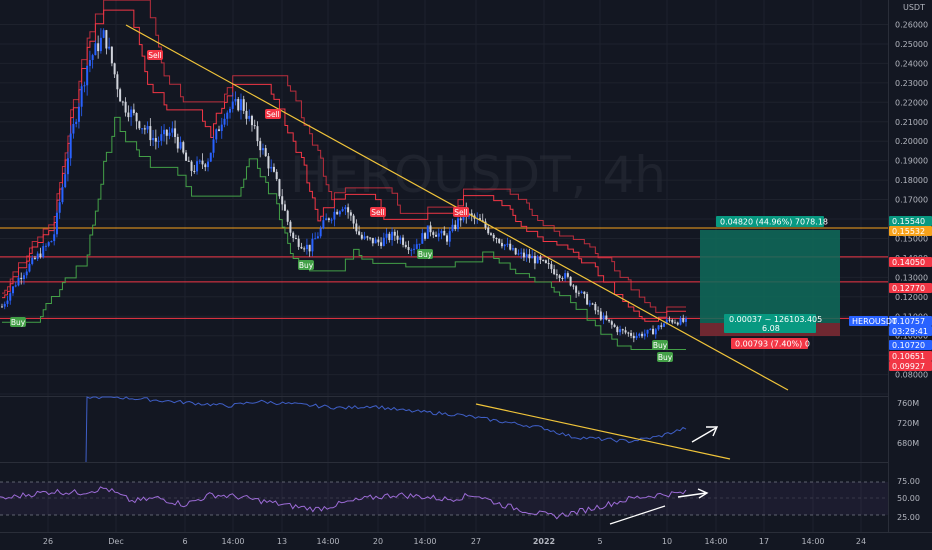  Describe the element at coordinates (408, 429) in the screenshot. I see `obv-pane` at that location.